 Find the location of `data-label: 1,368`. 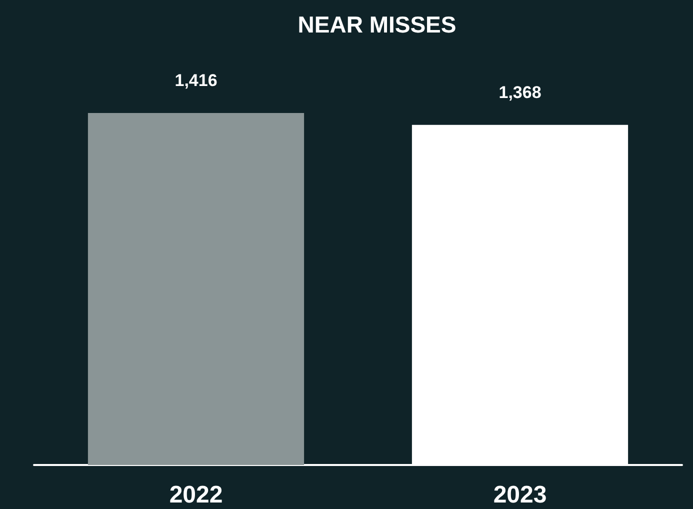

data-label: 1,368 is located at coordinates (520, 92).